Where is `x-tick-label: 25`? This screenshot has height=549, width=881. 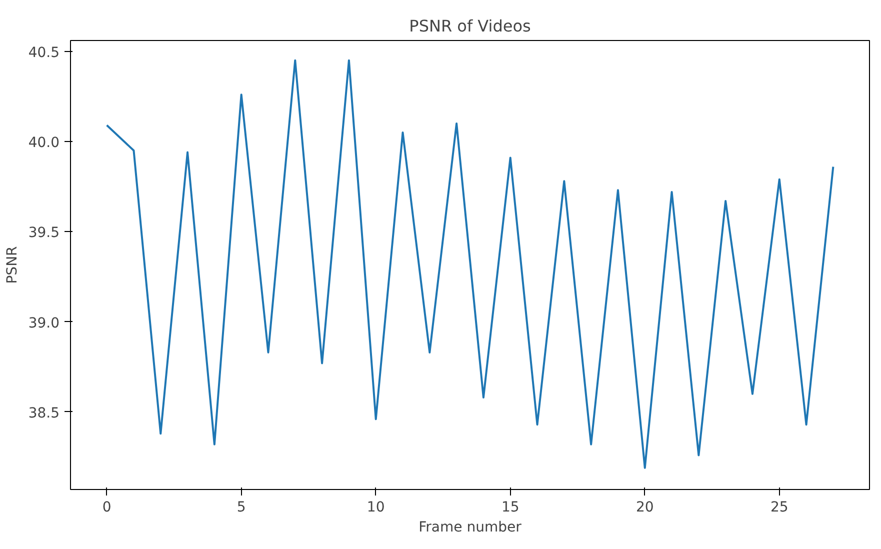 x-tick-label: 25 is located at coordinates (779, 508).